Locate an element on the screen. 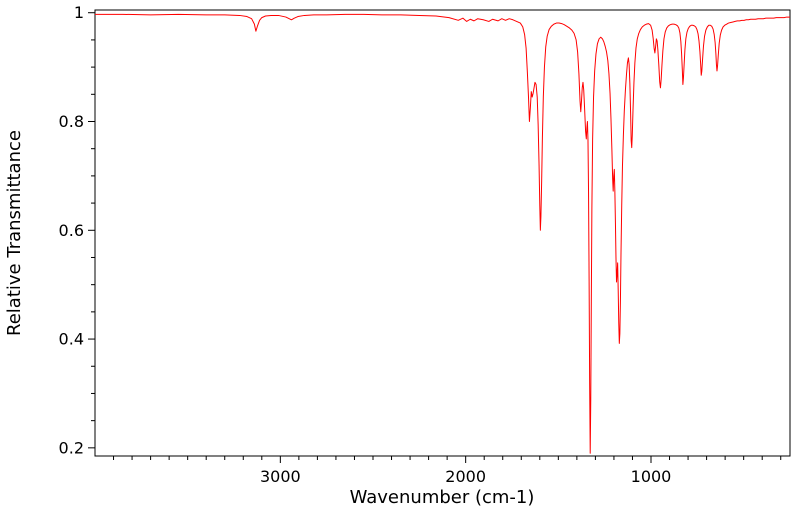  y-axis-label: Relative Transmittance is located at coordinates (14, 233).